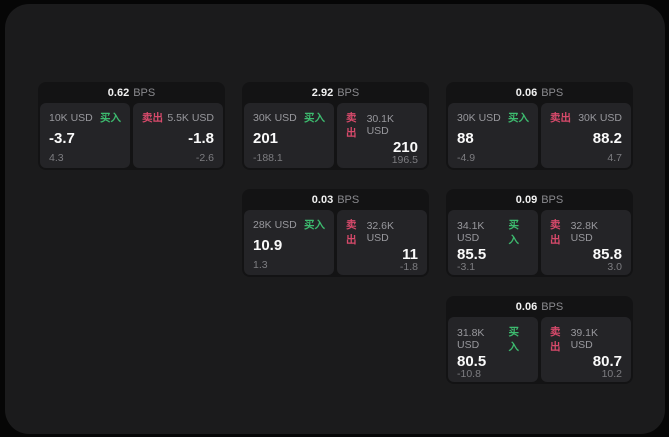 The width and height of the screenshot is (669, 437). I want to click on card-header: 0.03 BPS, so click(335, 199).